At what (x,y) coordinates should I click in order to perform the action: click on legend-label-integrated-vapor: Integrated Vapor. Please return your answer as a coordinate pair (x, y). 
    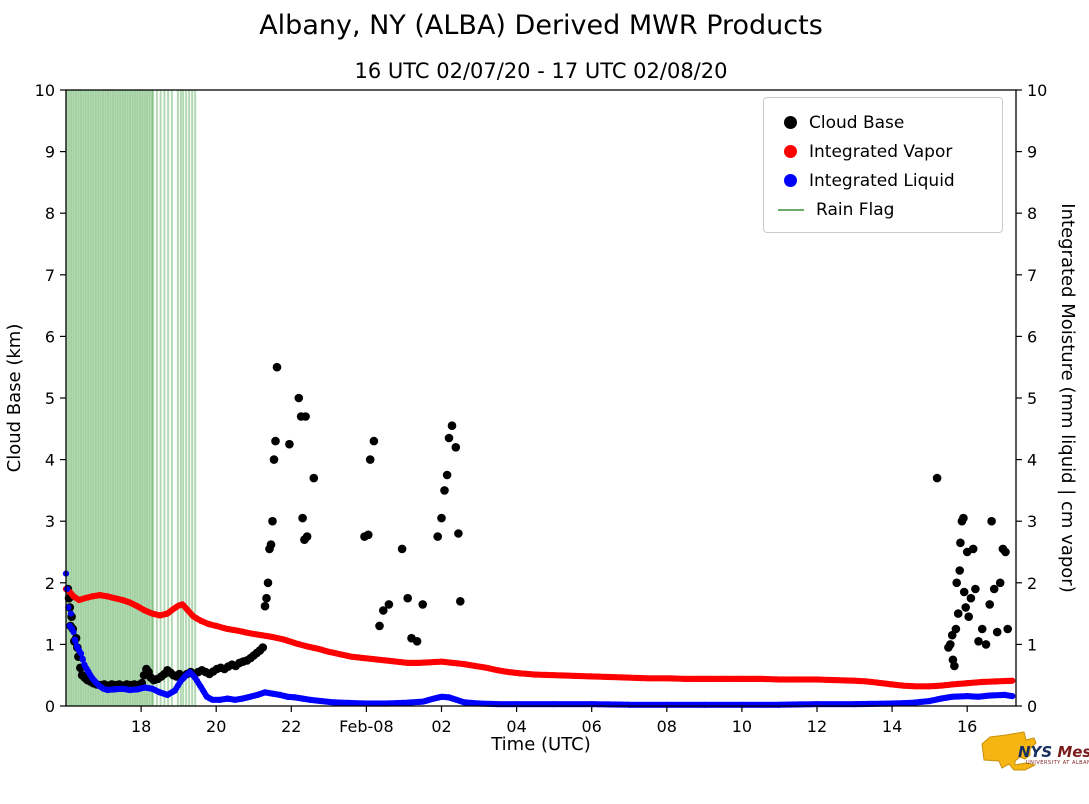
    Looking at the image, I should click on (881, 151).